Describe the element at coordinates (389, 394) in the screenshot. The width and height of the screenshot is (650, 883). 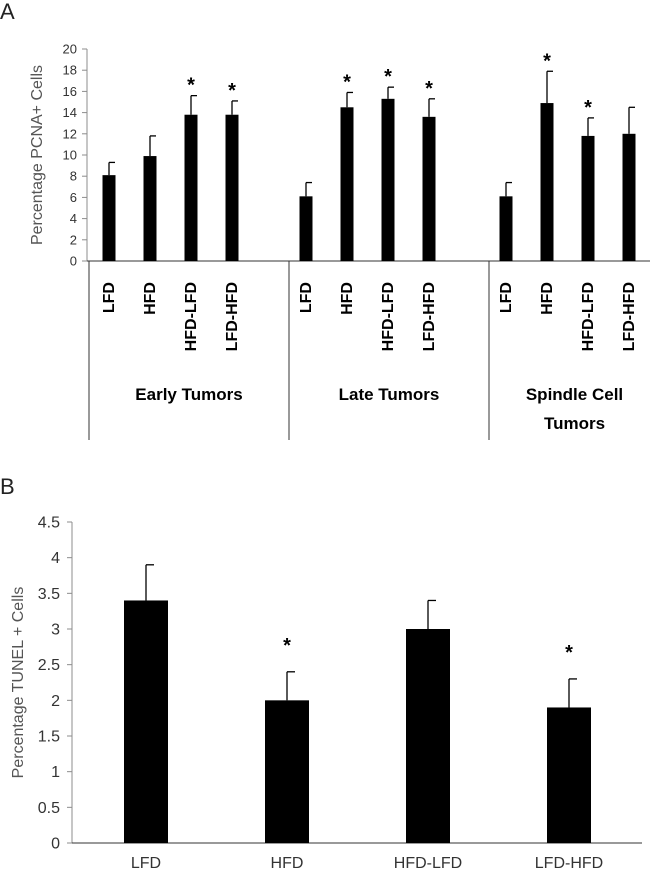
I see `group-label: Late Tumors` at that location.